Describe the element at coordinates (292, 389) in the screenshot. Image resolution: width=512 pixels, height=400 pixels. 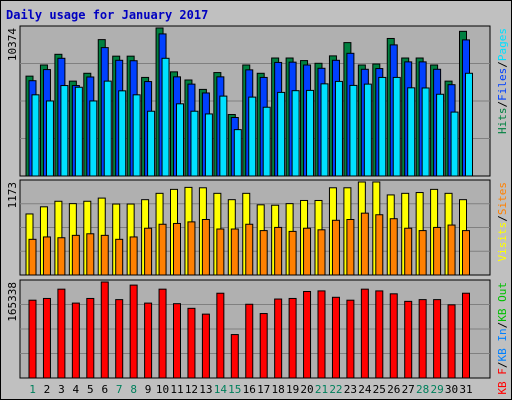
I see `day-label-19: 19` at that location.